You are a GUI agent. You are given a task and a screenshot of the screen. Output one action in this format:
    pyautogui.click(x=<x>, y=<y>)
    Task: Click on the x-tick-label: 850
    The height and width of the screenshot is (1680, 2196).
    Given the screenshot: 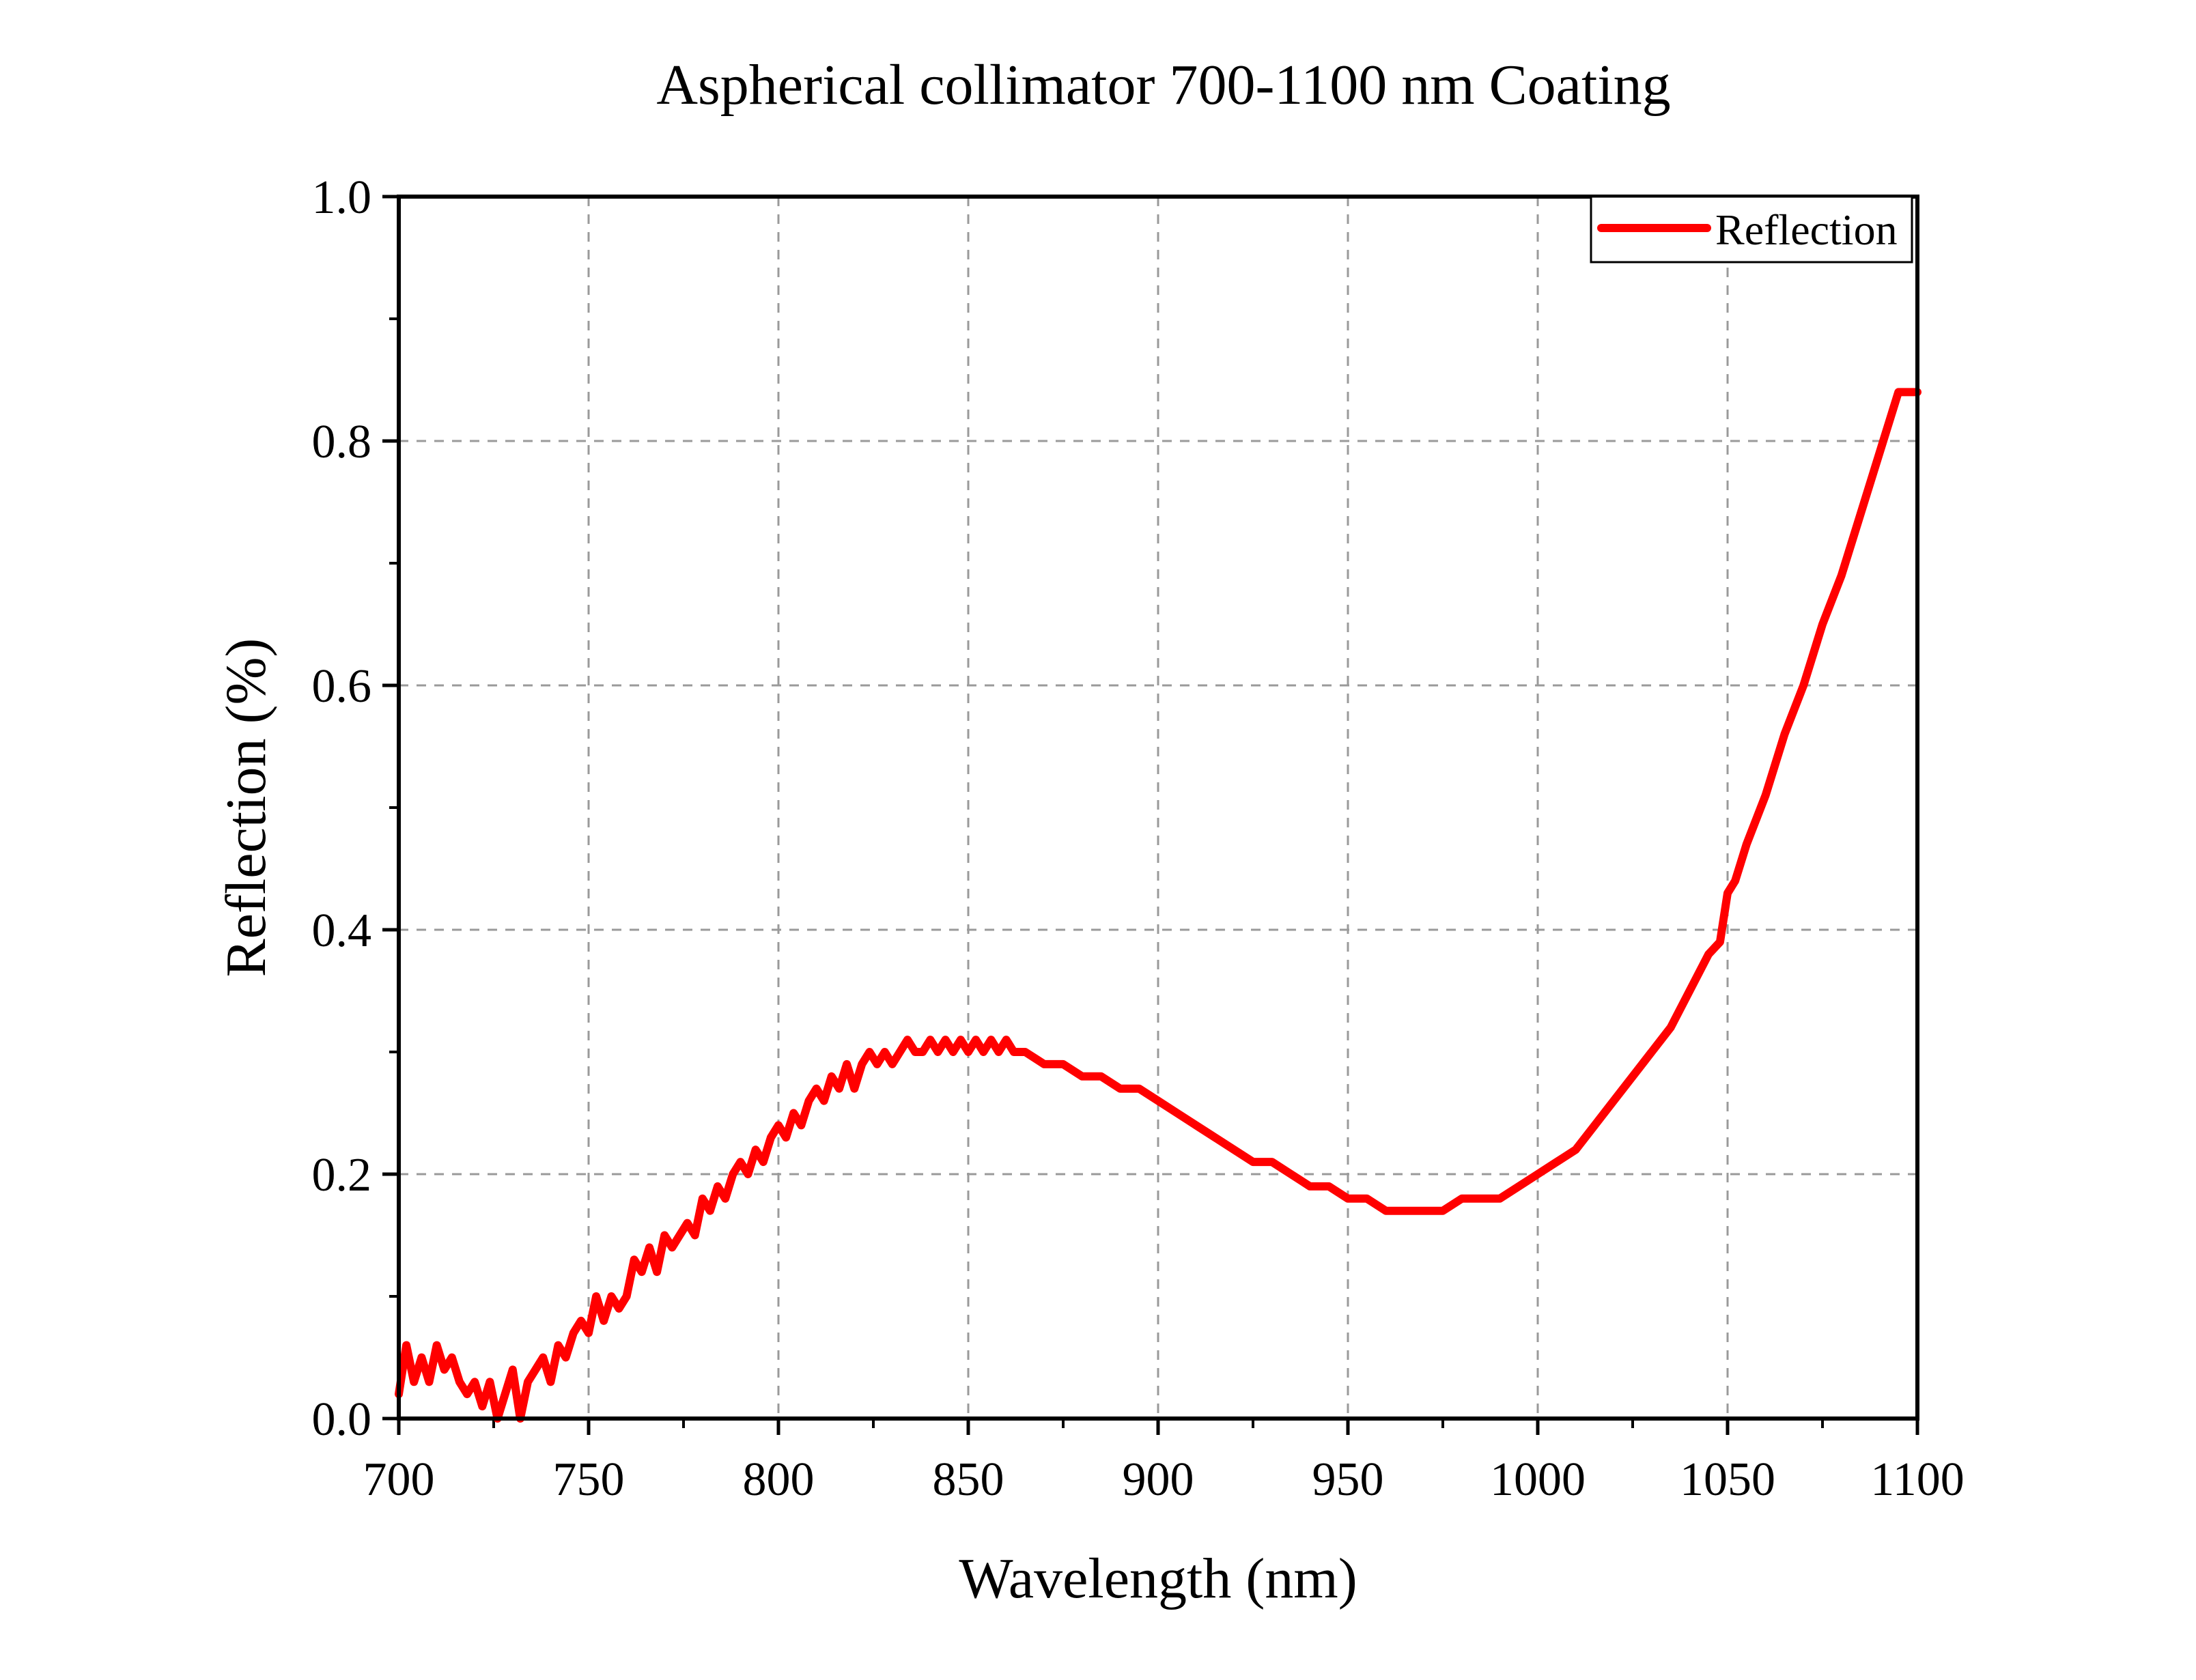 What is the action you would take?
    pyautogui.click(x=968, y=1479)
    